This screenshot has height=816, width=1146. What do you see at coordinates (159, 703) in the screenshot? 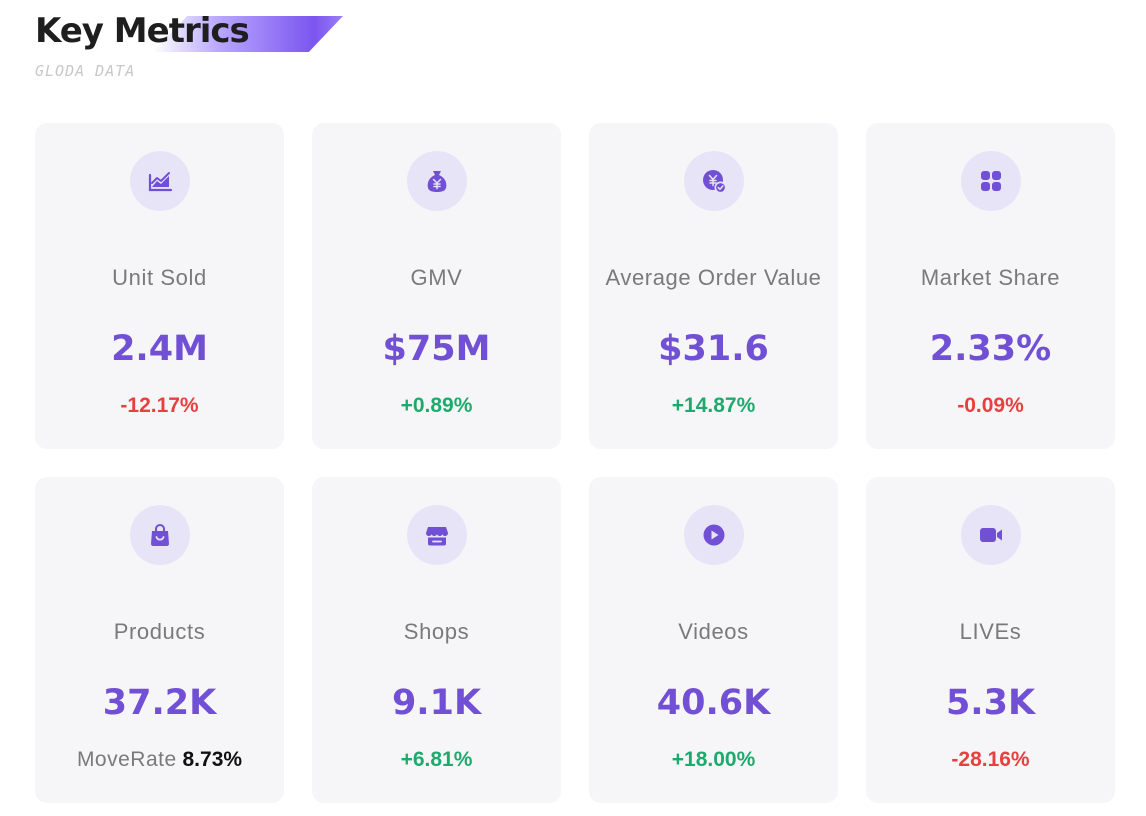
I see `metric-value: 37.2K` at bounding box center [159, 703].